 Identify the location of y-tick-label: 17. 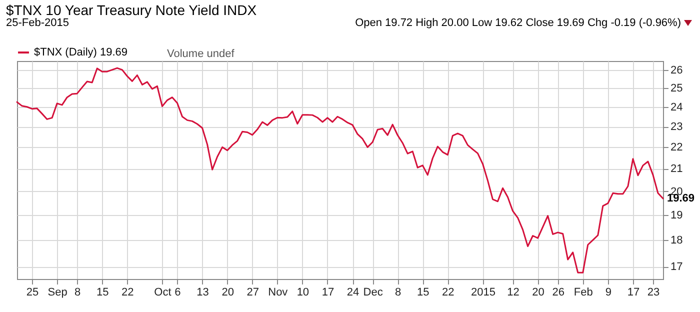
(676, 267).